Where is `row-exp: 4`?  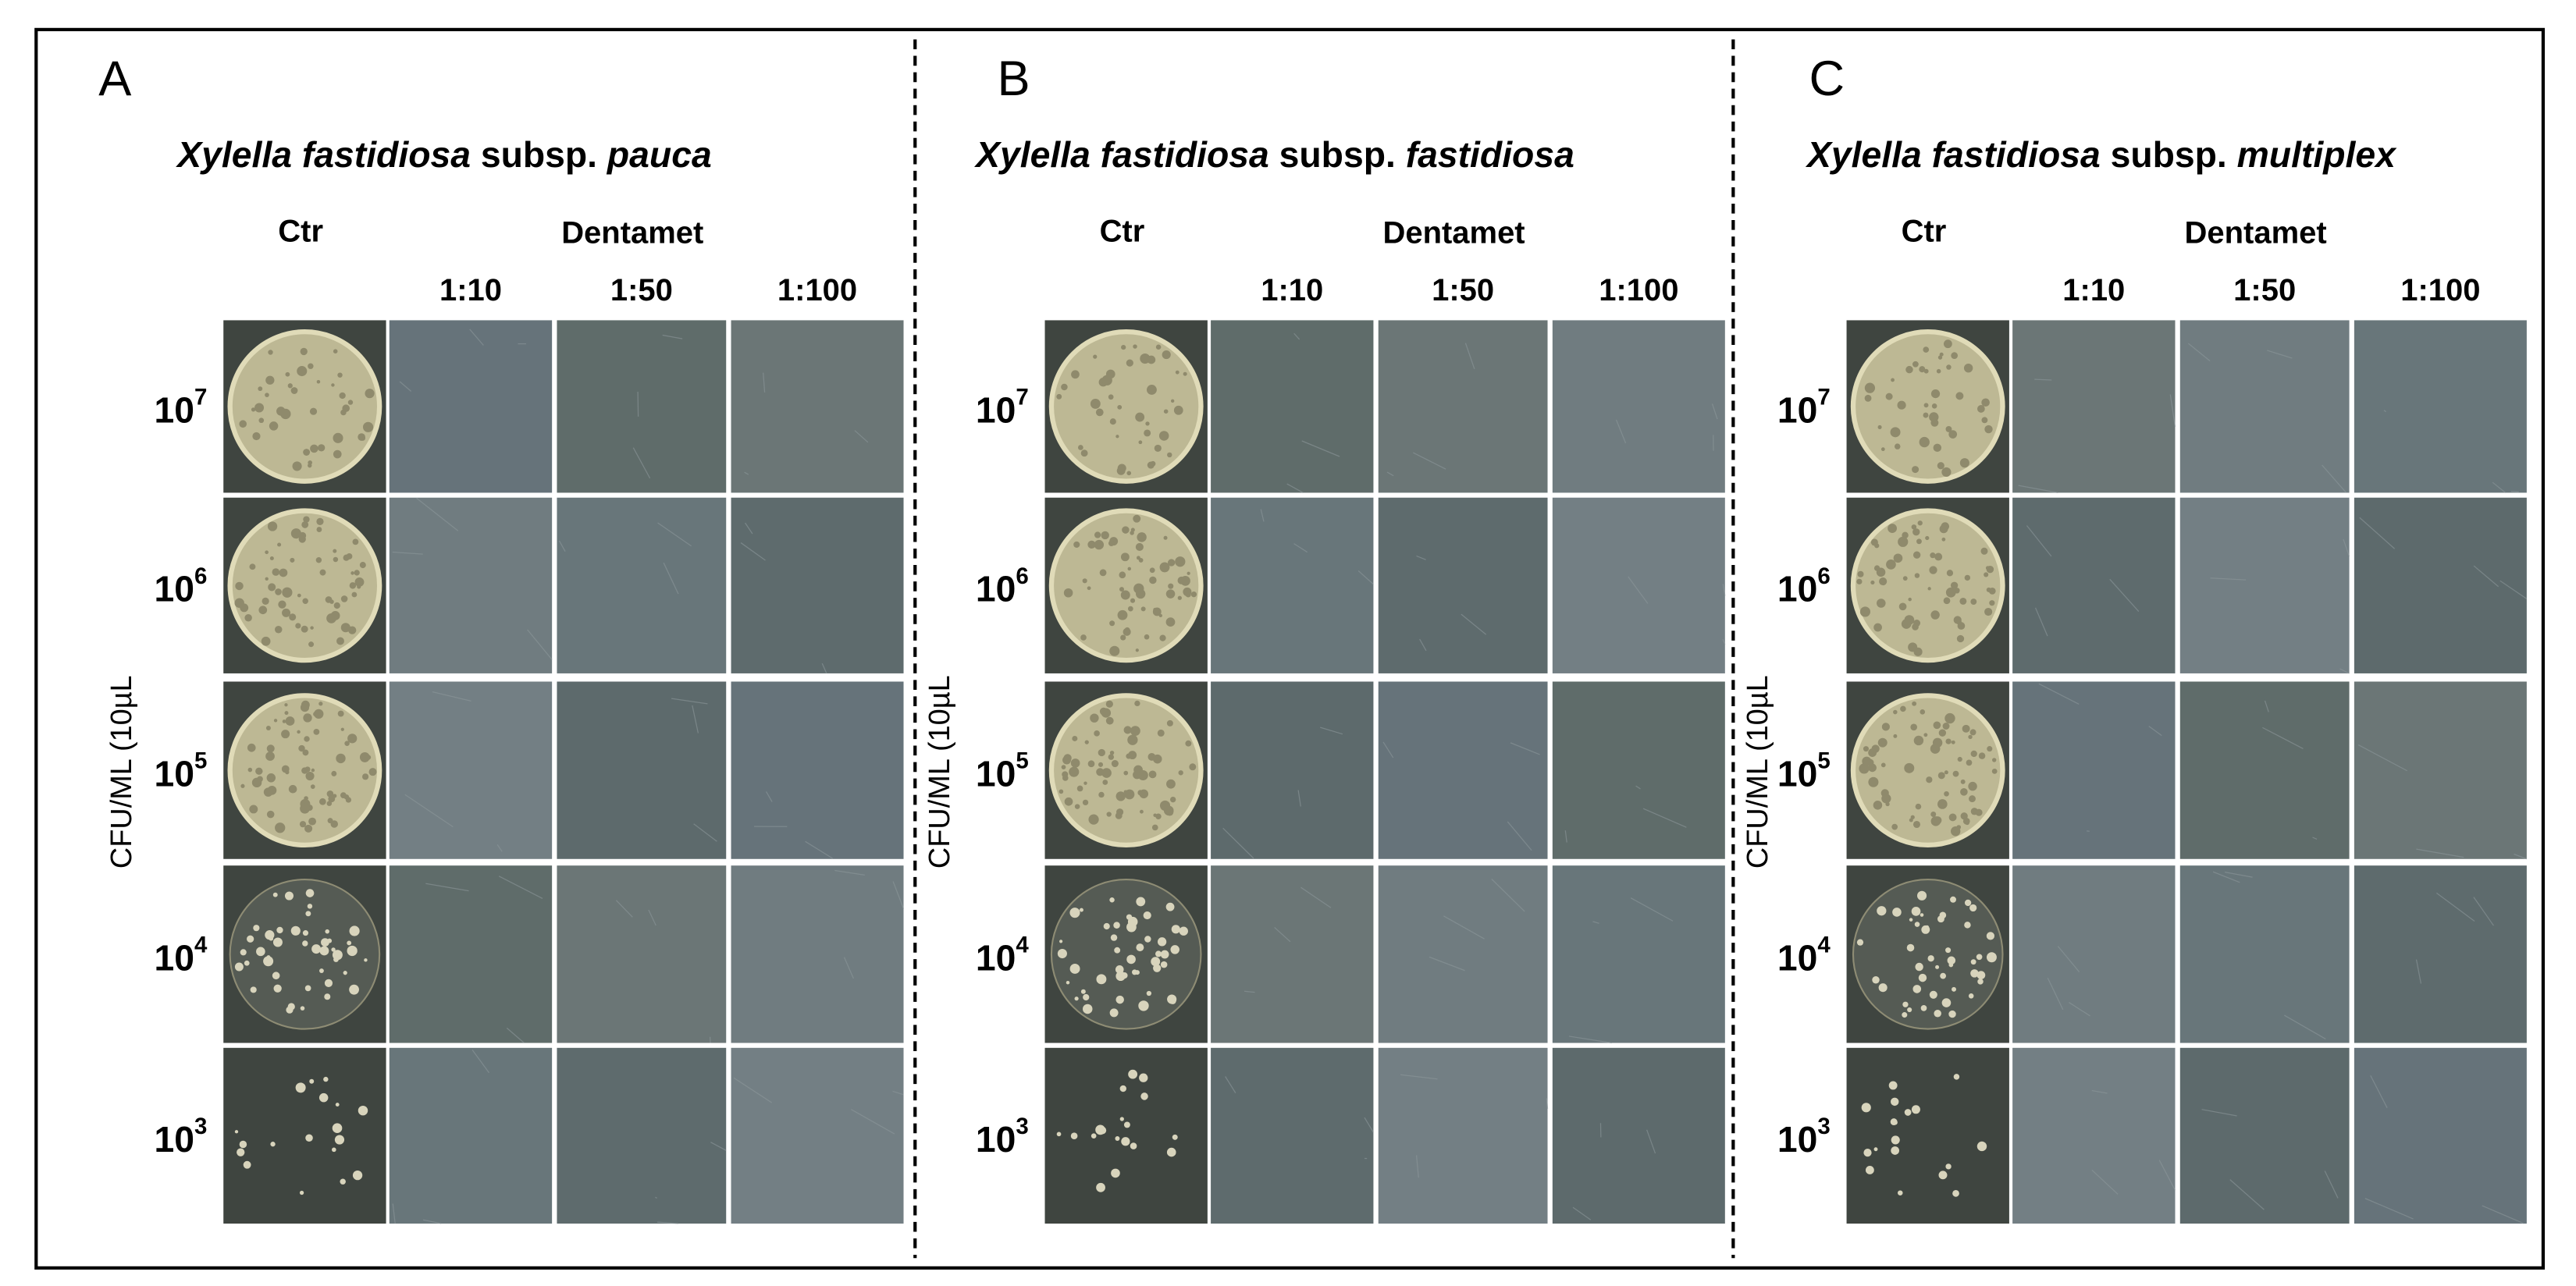 row-exp: 4 is located at coordinates (201, 944).